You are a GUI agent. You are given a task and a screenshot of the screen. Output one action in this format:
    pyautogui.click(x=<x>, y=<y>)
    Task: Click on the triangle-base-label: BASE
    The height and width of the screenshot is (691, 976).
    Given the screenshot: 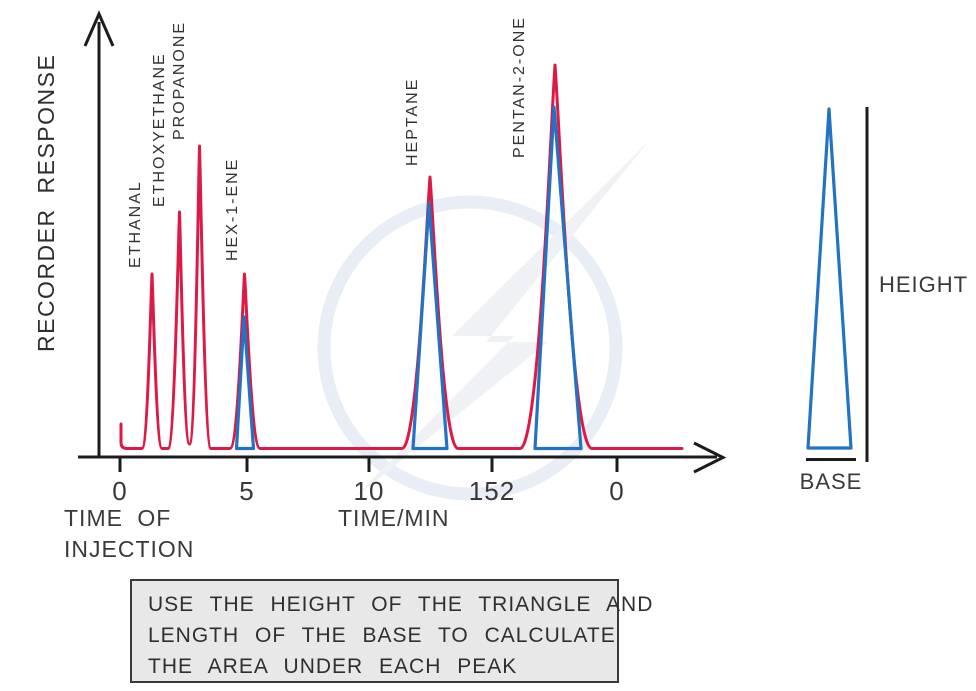 What is the action you would take?
    pyautogui.click(x=831, y=481)
    